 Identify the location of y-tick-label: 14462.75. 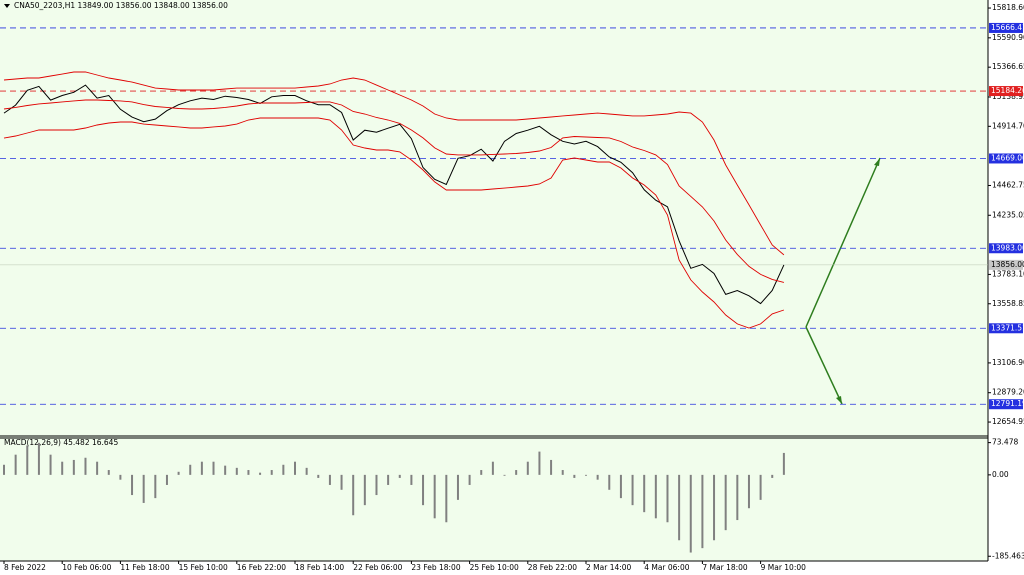
(1008, 184).